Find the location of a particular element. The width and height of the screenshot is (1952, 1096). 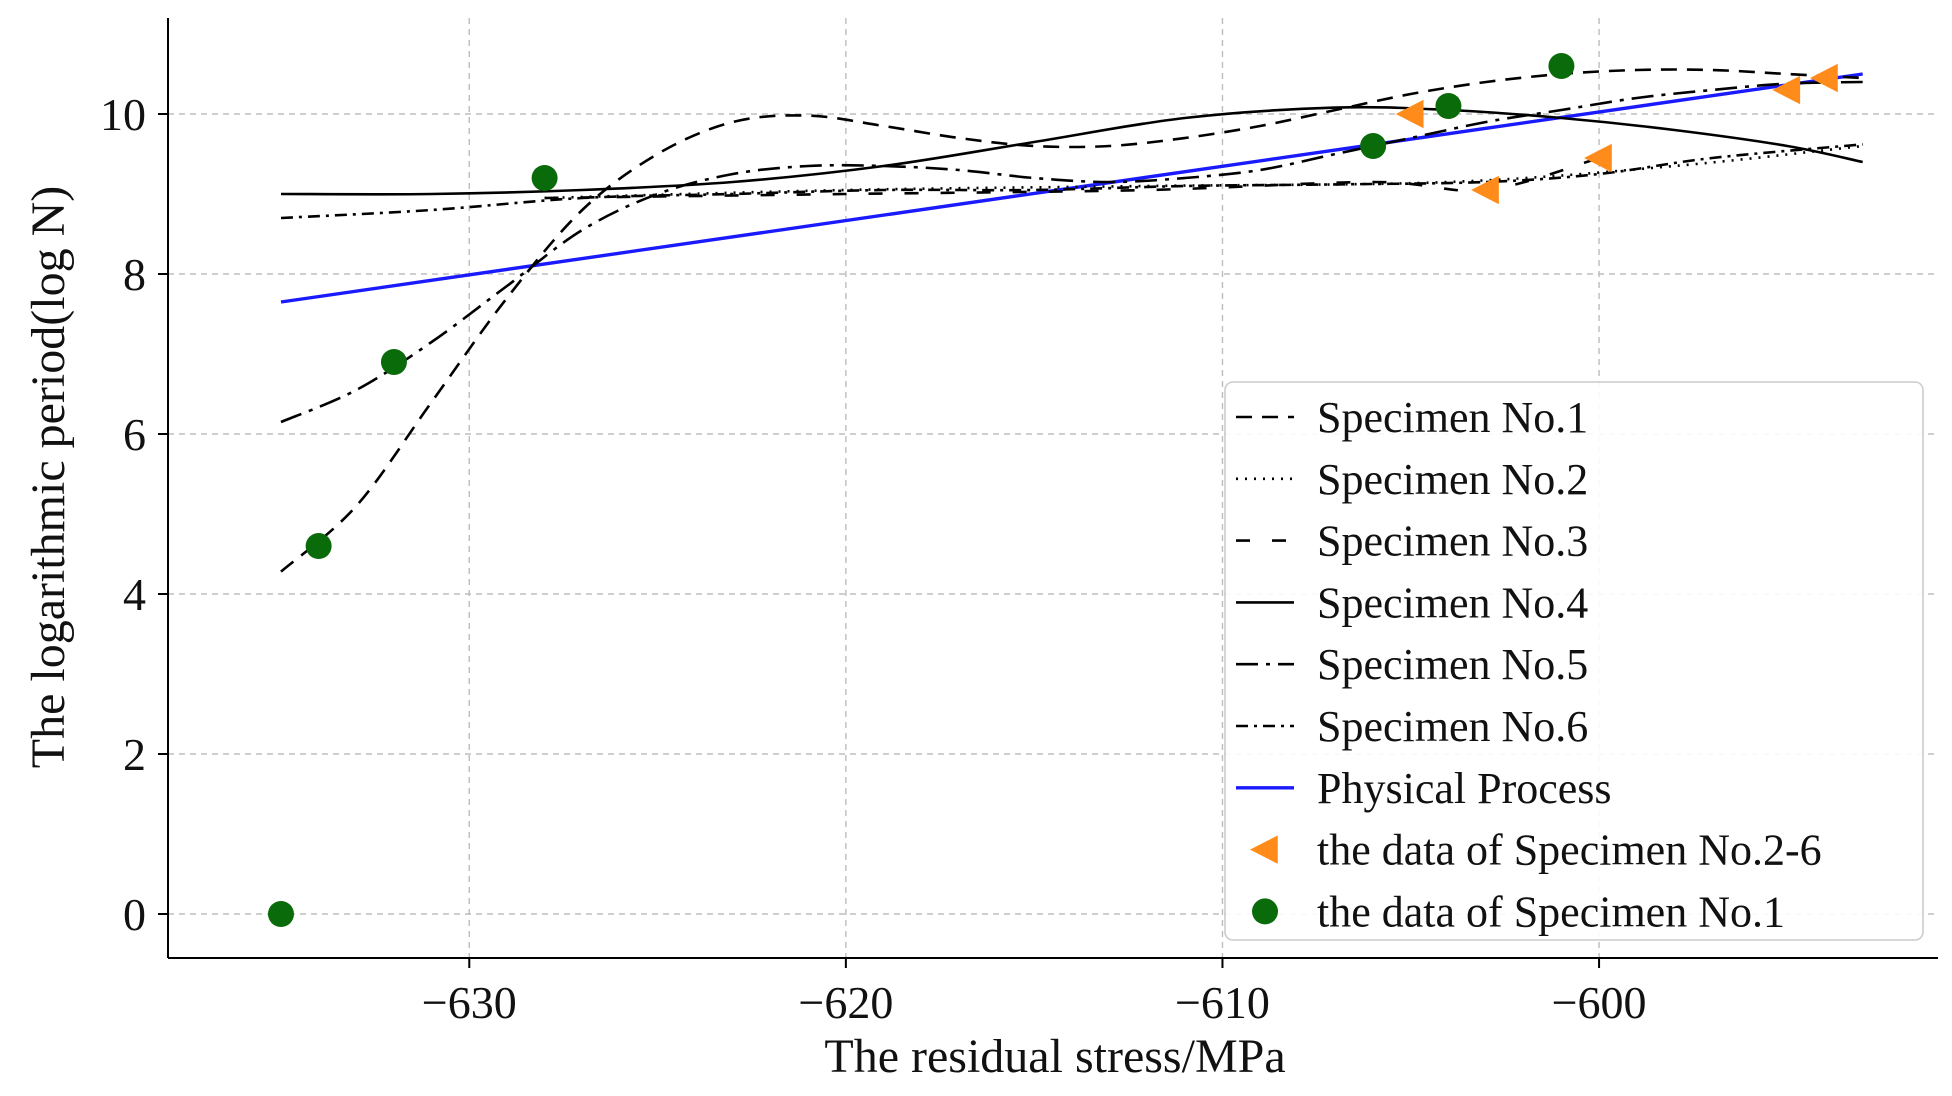

x-tick-label-2: −610 is located at coordinates (1222, 1002).